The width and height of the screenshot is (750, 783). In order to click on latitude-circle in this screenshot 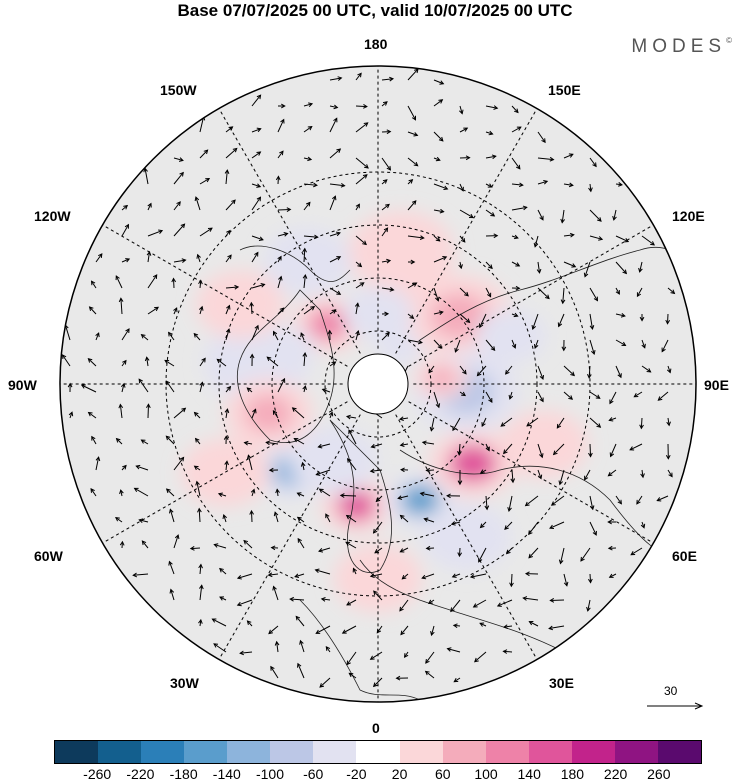, I will do `click(378, 384)`.